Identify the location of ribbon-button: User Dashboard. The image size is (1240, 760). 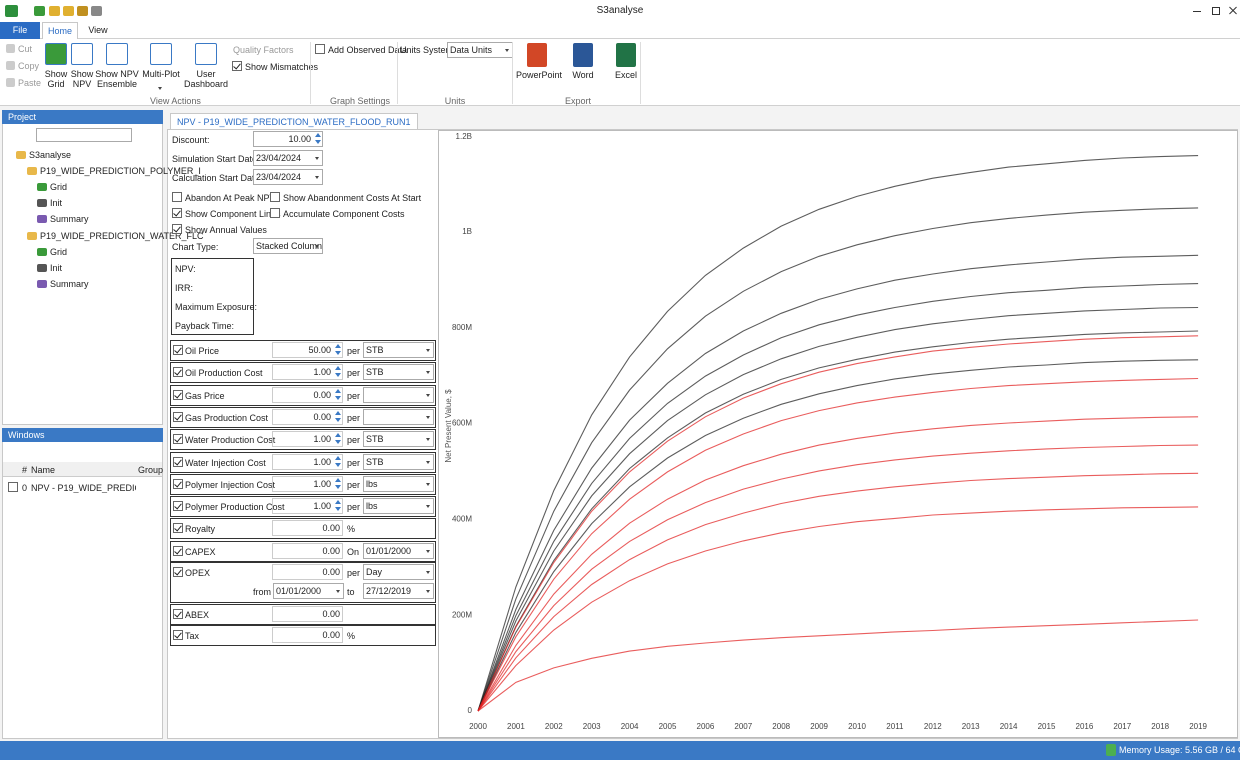
(206, 79).